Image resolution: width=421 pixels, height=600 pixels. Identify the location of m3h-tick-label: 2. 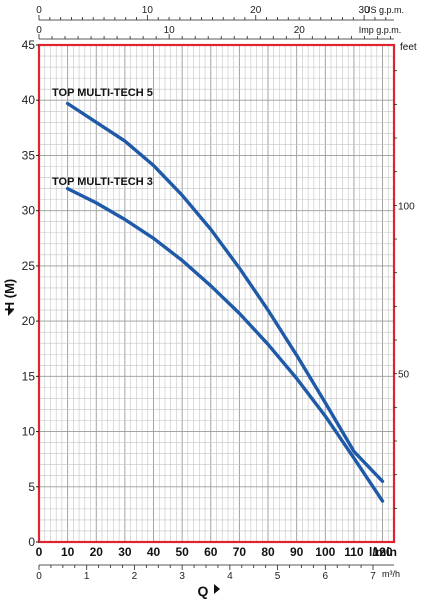
(135, 576).